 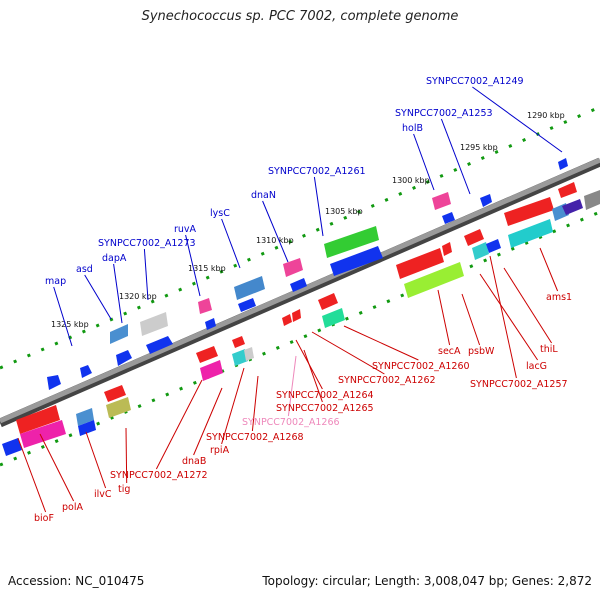 What do you see at coordinates (159, 475) in the screenshot?
I see `reverse-gene-label: SYNPCC7002_A1272` at bounding box center [159, 475].